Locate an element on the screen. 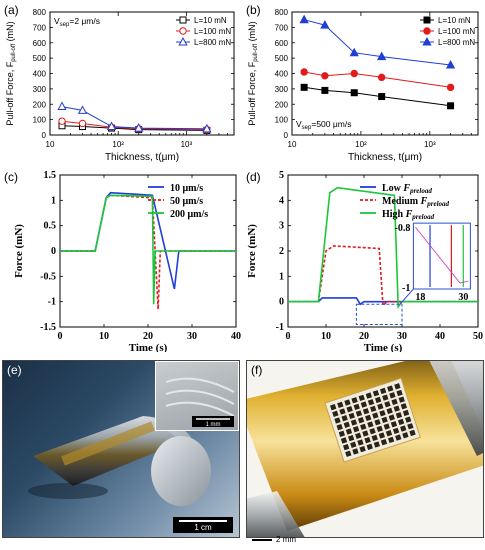  y-tick-label: 3 is located at coordinates (281, 226).